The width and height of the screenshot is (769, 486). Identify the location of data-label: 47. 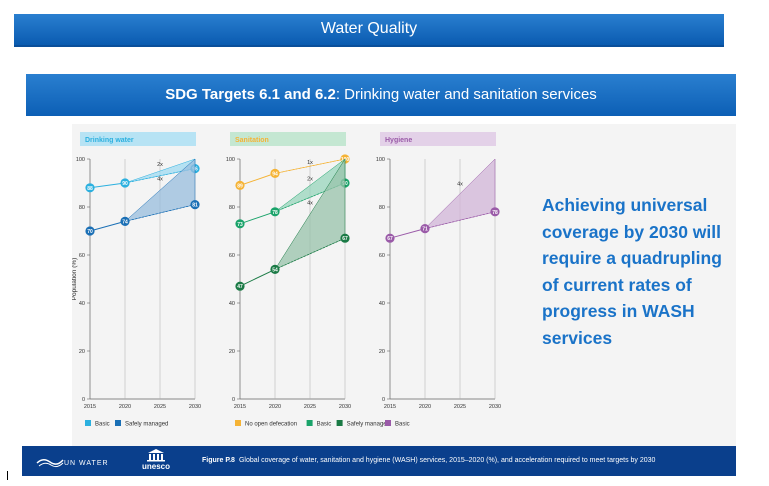
(240, 287).